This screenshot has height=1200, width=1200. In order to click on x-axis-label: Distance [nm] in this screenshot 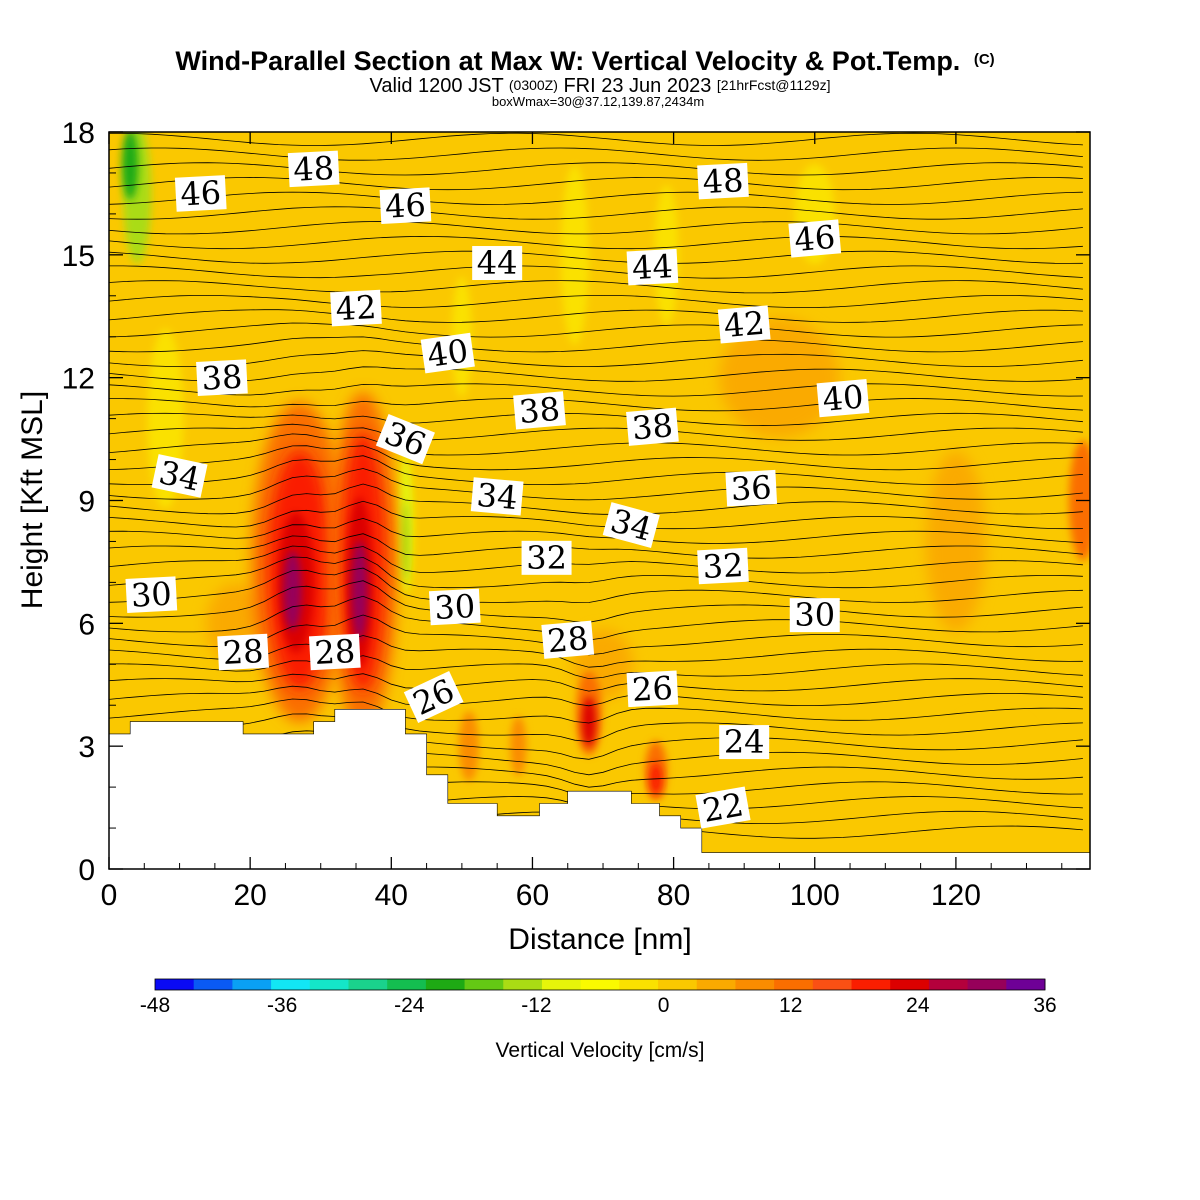, I will do `click(599, 939)`.